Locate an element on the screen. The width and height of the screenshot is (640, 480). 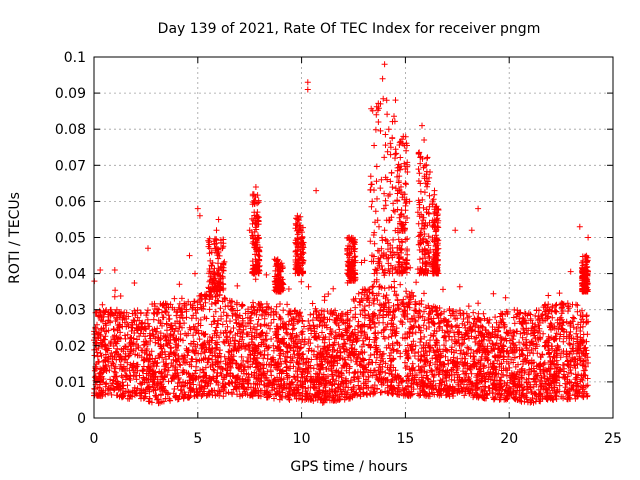
y-tick-label: 0.08 is located at coordinates (70, 130).